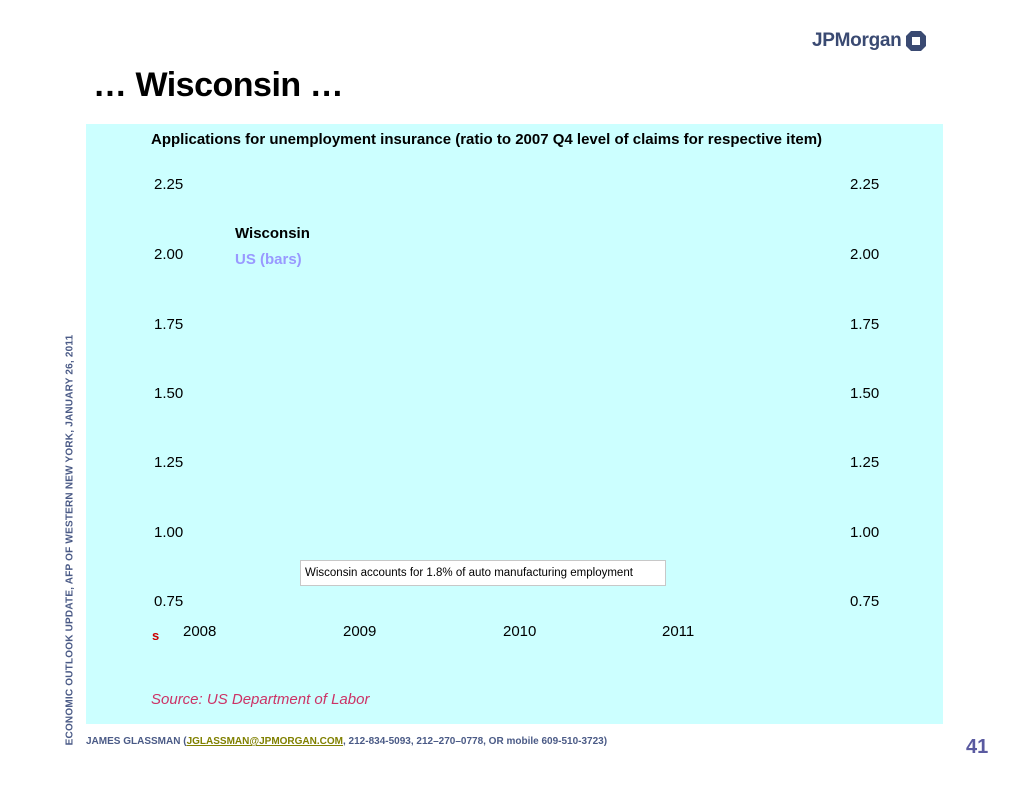 This screenshot has height=791, width=1024. Describe the element at coordinates (260, 699) in the screenshot. I see `source-note: Source: US Department of Labor` at that location.